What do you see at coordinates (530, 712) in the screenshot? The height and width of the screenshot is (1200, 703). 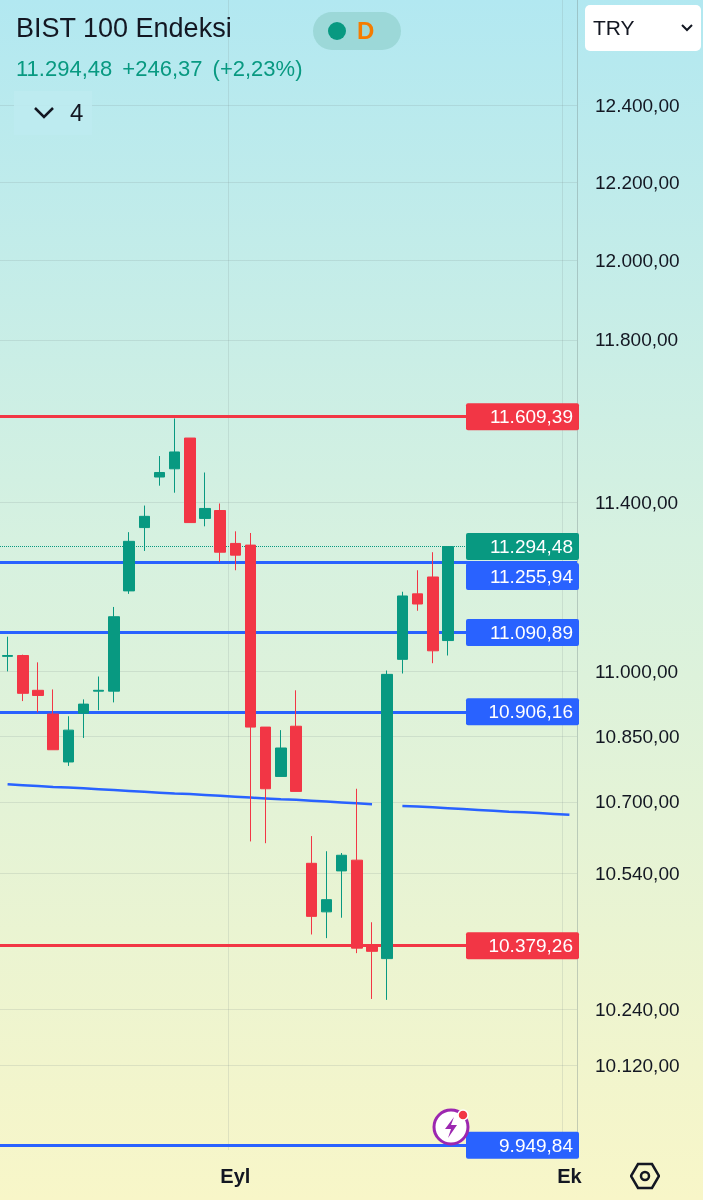 I see `ref-line-label: 10.906,16` at bounding box center [530, 712].